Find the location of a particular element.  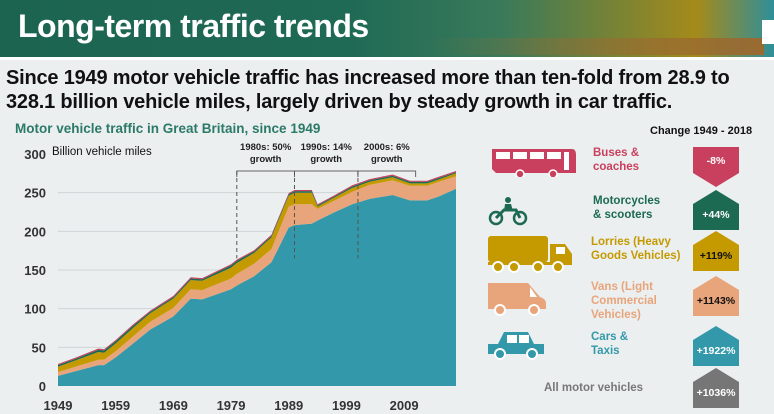

divider is located at coordinates (387, 58).